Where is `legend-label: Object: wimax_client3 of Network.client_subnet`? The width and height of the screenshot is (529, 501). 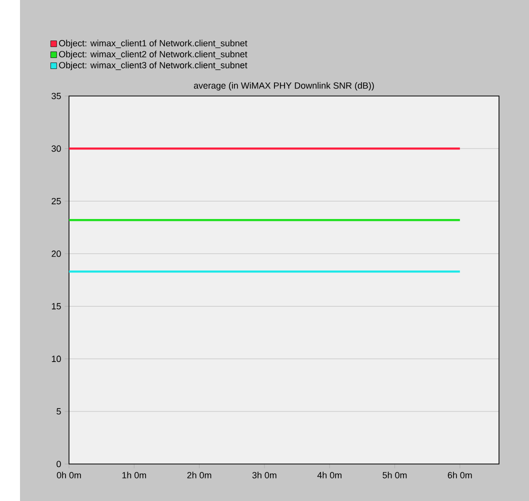 legend-label: Object: wimax_client3 of Network.client_subnet is located at coordinates (153, 66).